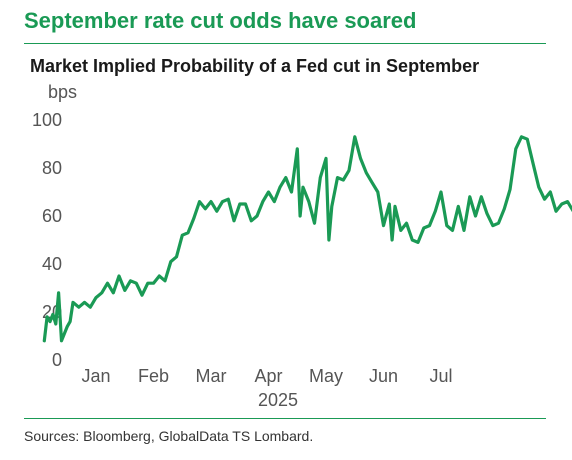 This screenshot has height=460, width=572. Describe the element at coordinates (440, 376) in the screenshot. I see `x-tick-label: Jul` at that location.